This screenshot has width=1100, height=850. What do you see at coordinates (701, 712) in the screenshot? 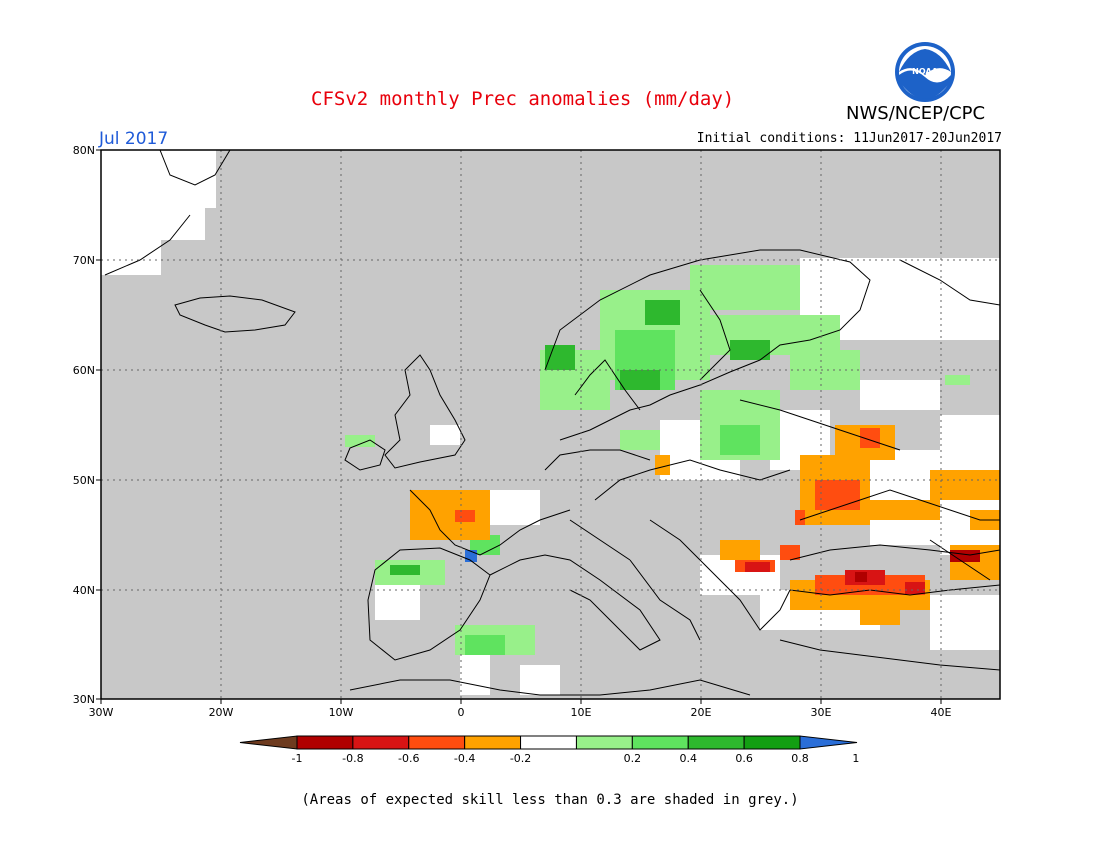
I see `lon-tick-label: 20E` at bounding box center [701, 712].